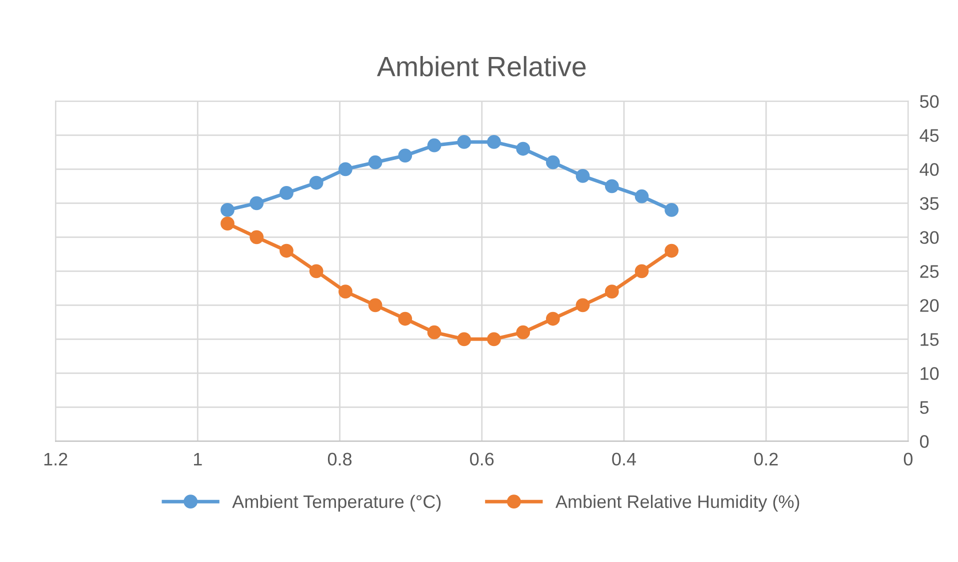 The image size is (958, 562). Describe the element at coordinates (929, 101) in the screenshot. I see `y-tick-label: 50` at that location.